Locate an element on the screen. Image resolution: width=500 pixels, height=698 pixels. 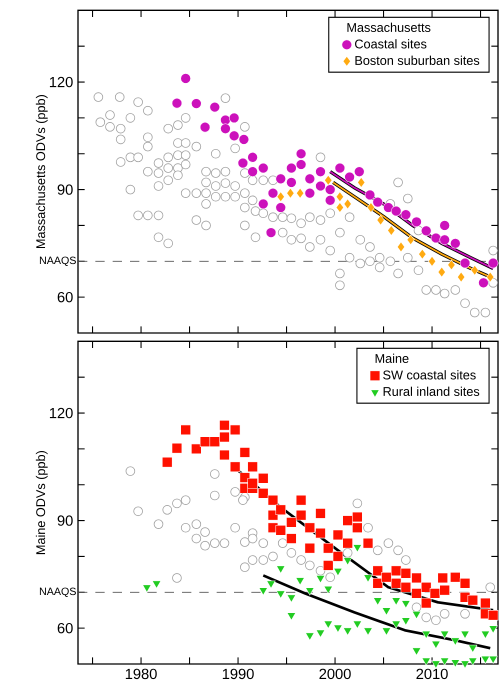
legend-title: Massachusetts is located at coordinates (388, 27).